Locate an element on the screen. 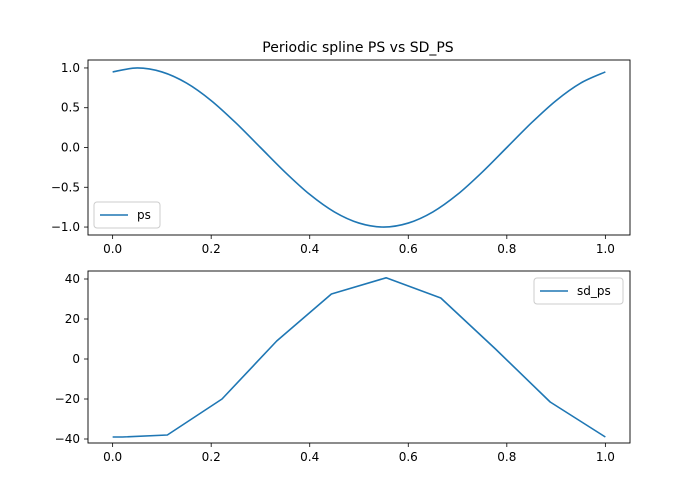 Image resolution: width=700 pixels, height=500 pixels. legend-label-ps: ps is located at coordinates (144, 215).